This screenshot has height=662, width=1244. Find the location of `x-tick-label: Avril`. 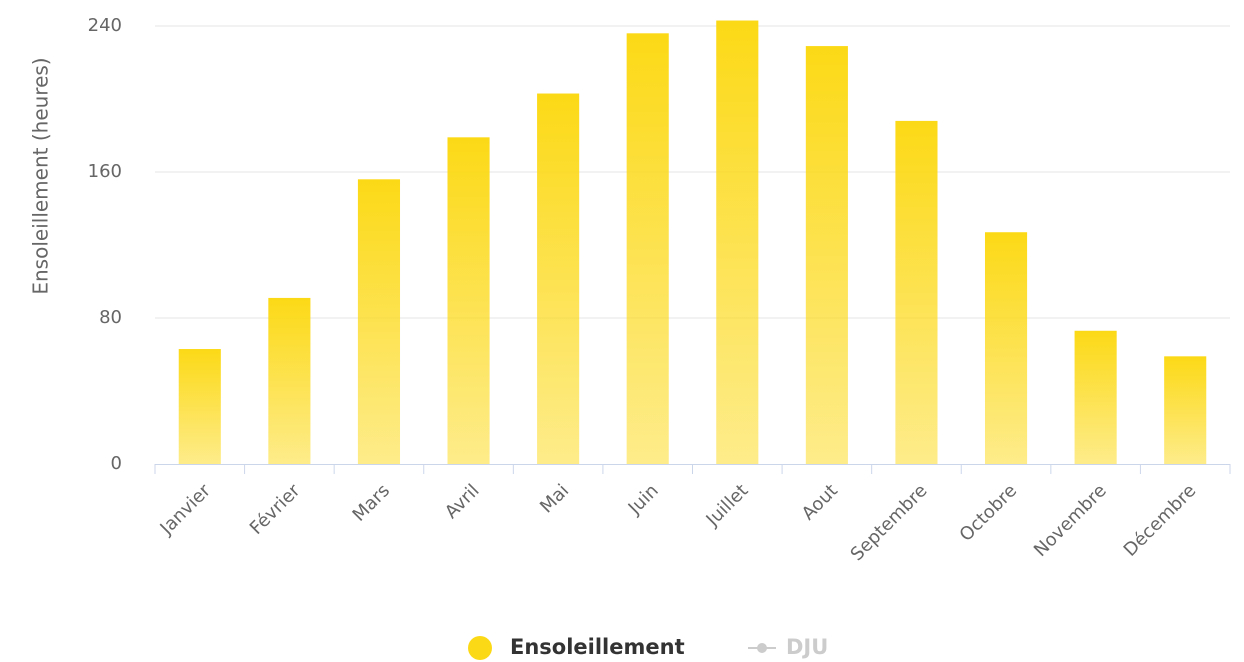

x-tick-label: Avril is located at coordinates (462, 501).